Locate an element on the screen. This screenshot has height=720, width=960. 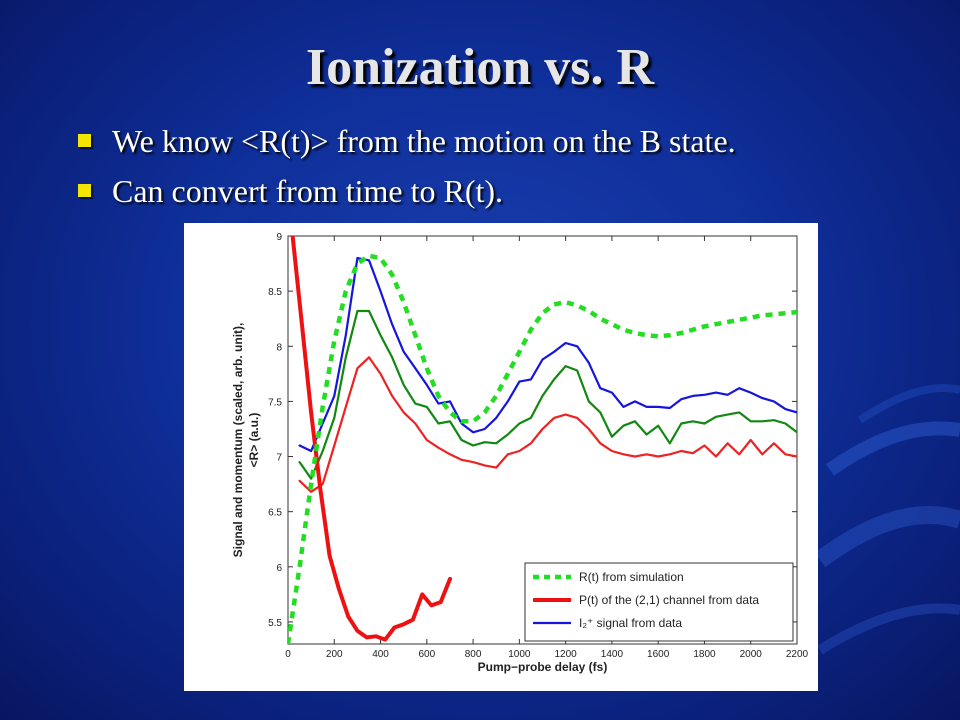
x-tick-label: 400 is located at coordinates (380, 654).